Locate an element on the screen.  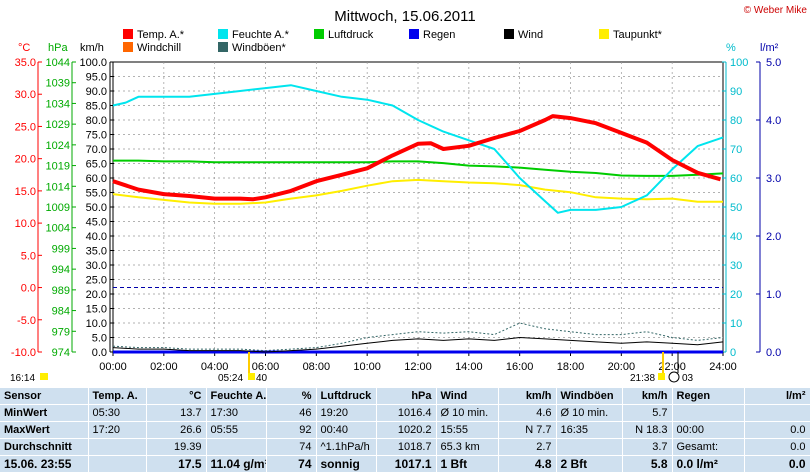
hum-tick-label: 60 is located at coordinates (736, 179).